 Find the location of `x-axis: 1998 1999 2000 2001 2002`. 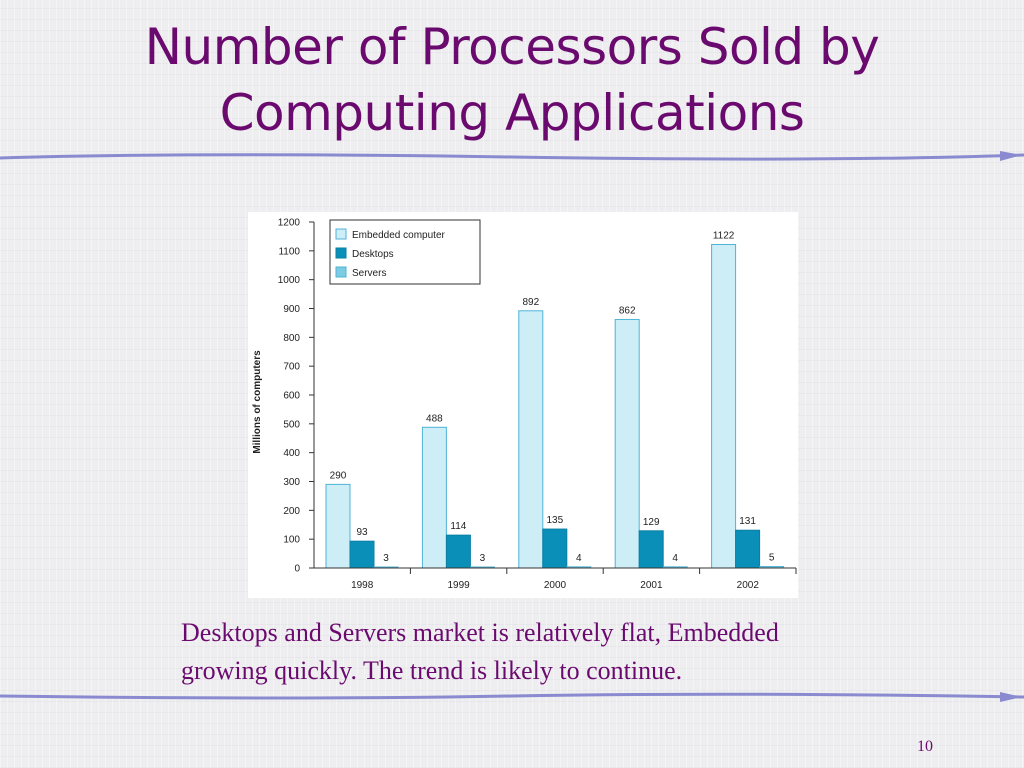

x-axis: 1998 1999 2000 2001 2002 is located at coordinates (553, 579).